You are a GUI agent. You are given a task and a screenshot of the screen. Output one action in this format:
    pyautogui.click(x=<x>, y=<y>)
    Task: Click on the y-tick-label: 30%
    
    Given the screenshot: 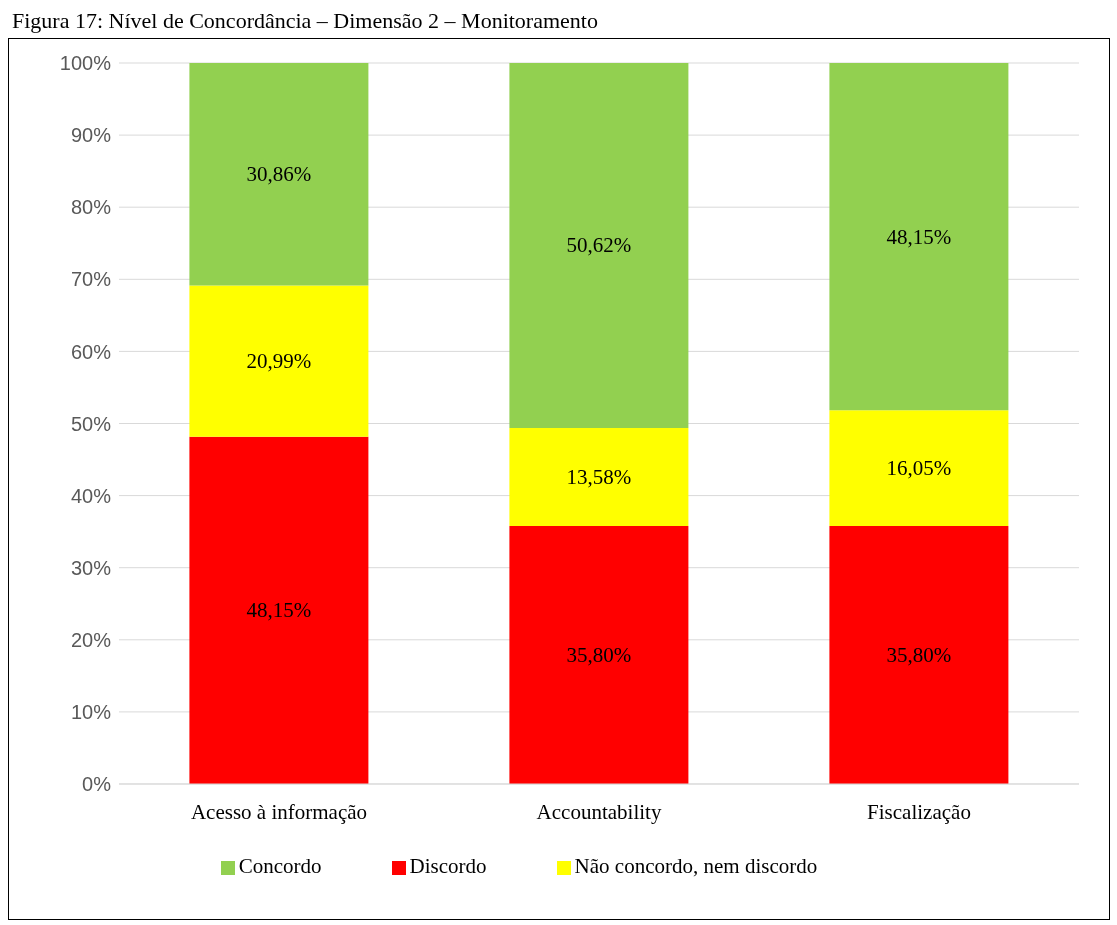 What is the action you would take?
    pyautogui.click(x=91, y=567)
    